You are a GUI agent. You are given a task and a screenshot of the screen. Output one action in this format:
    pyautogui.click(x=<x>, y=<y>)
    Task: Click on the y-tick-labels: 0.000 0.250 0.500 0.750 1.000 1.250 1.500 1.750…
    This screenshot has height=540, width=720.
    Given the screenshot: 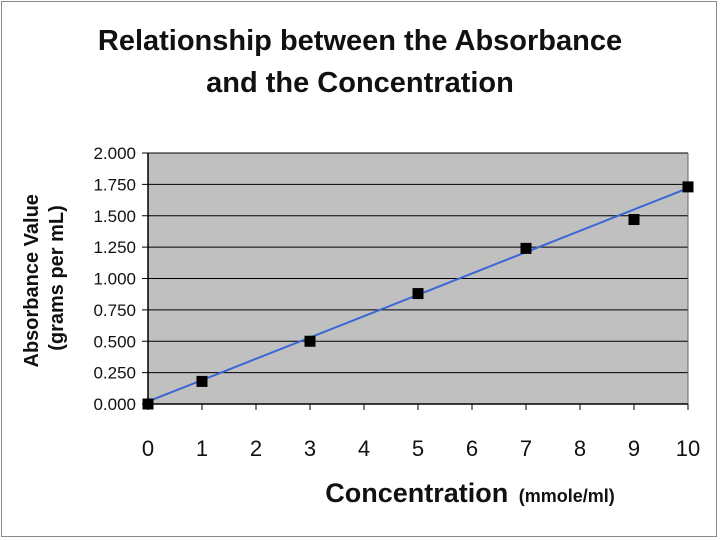 What is the action you would take?
    pyautogui.click(x=114, y=279)
    